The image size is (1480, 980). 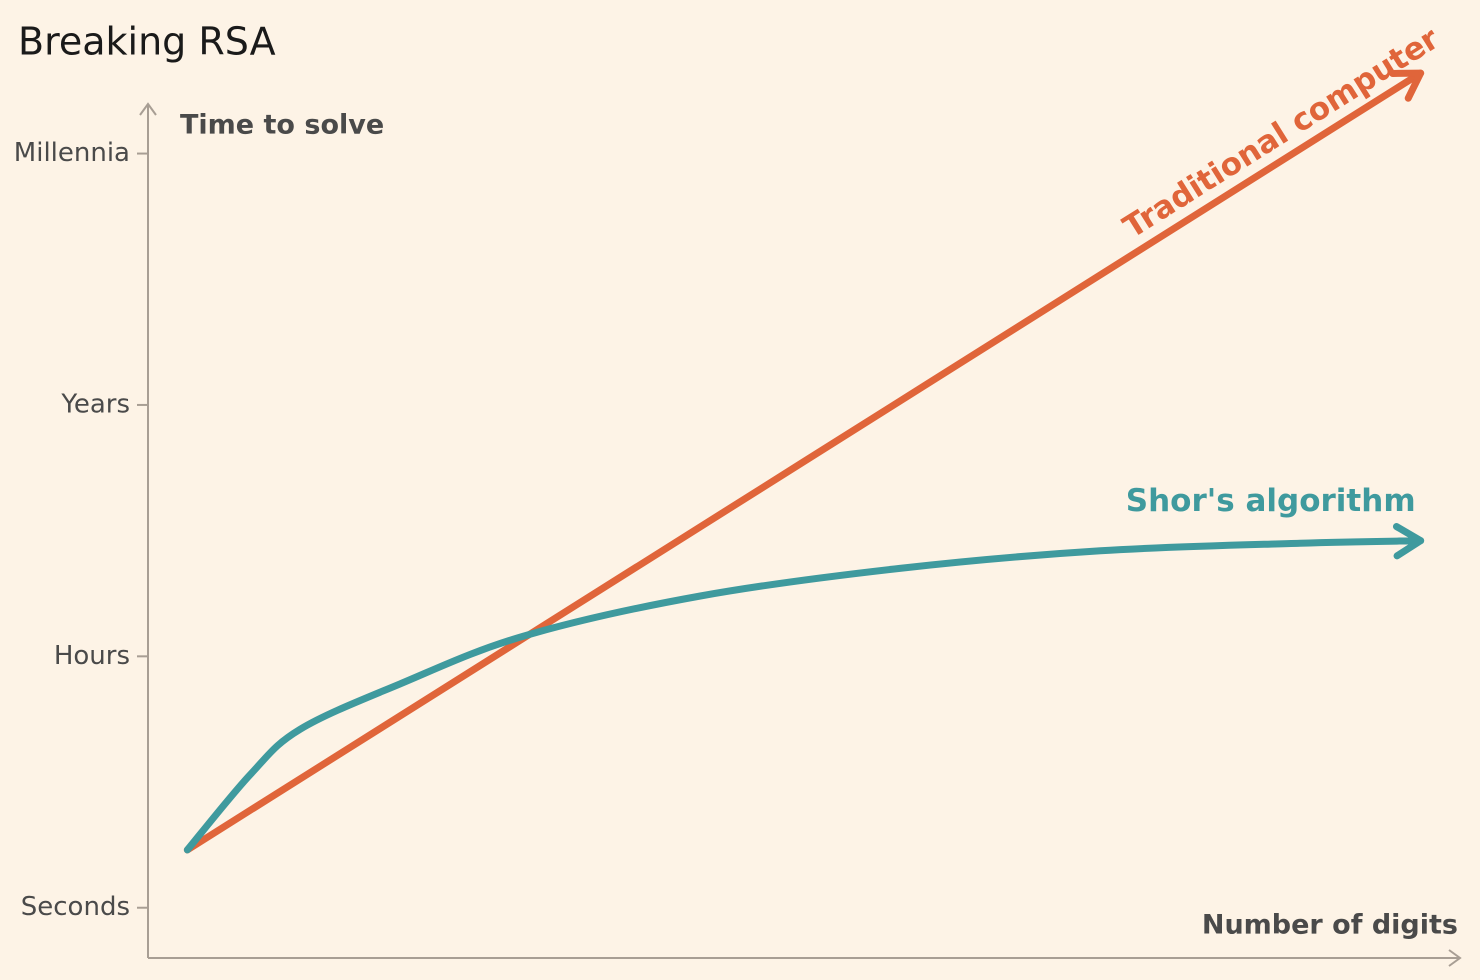 I want to click on y-axis-label: Time to solve, so click(x=282, y=125).